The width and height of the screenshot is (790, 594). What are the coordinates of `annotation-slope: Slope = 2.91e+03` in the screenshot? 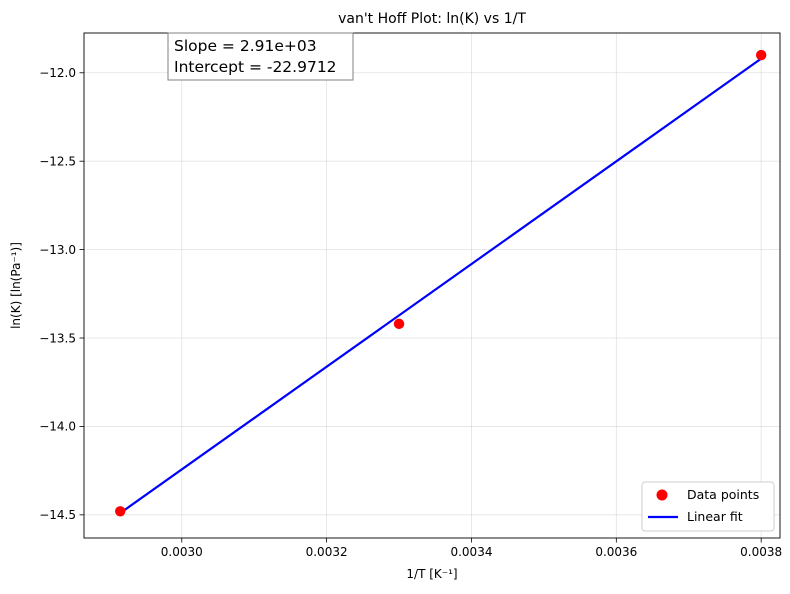 It's located at (245, 46).